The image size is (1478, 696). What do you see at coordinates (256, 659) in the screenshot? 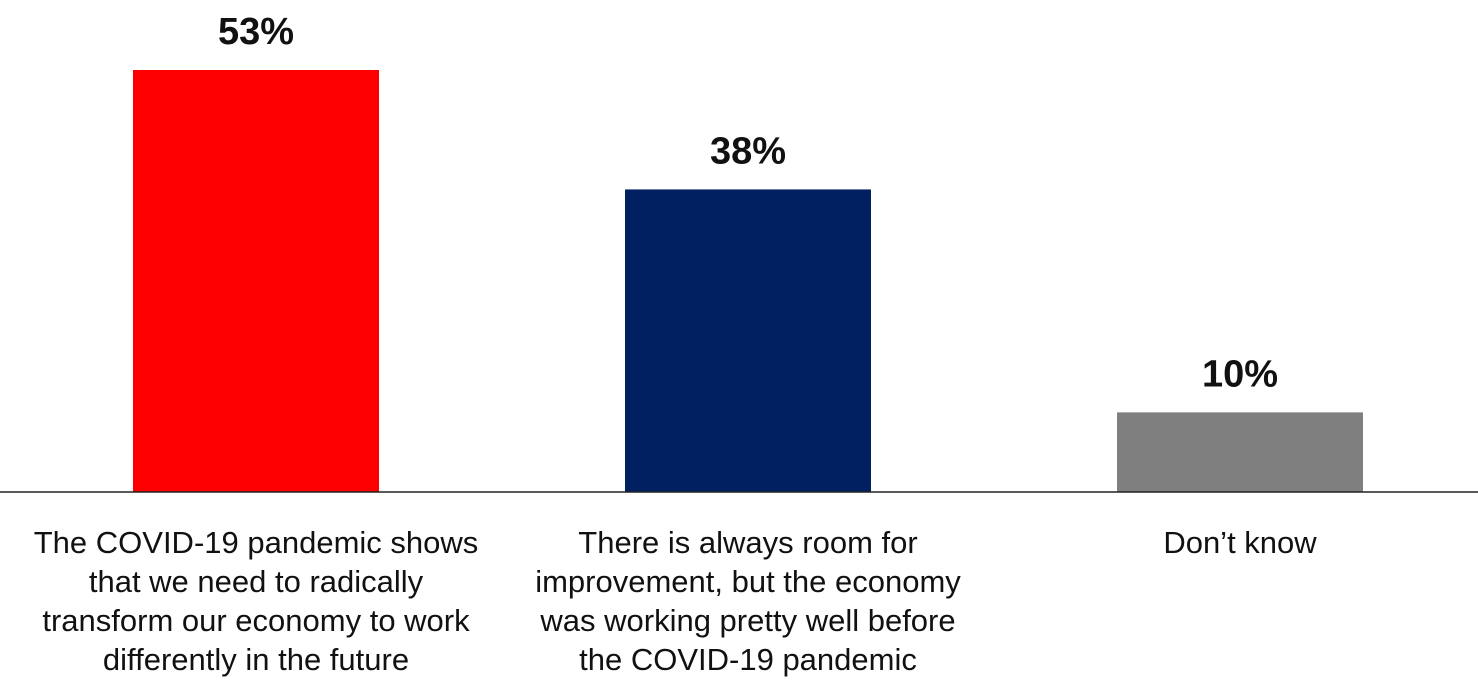
I see `category-label-1-line-4: differently in the future` at bounding box center [256, 659].